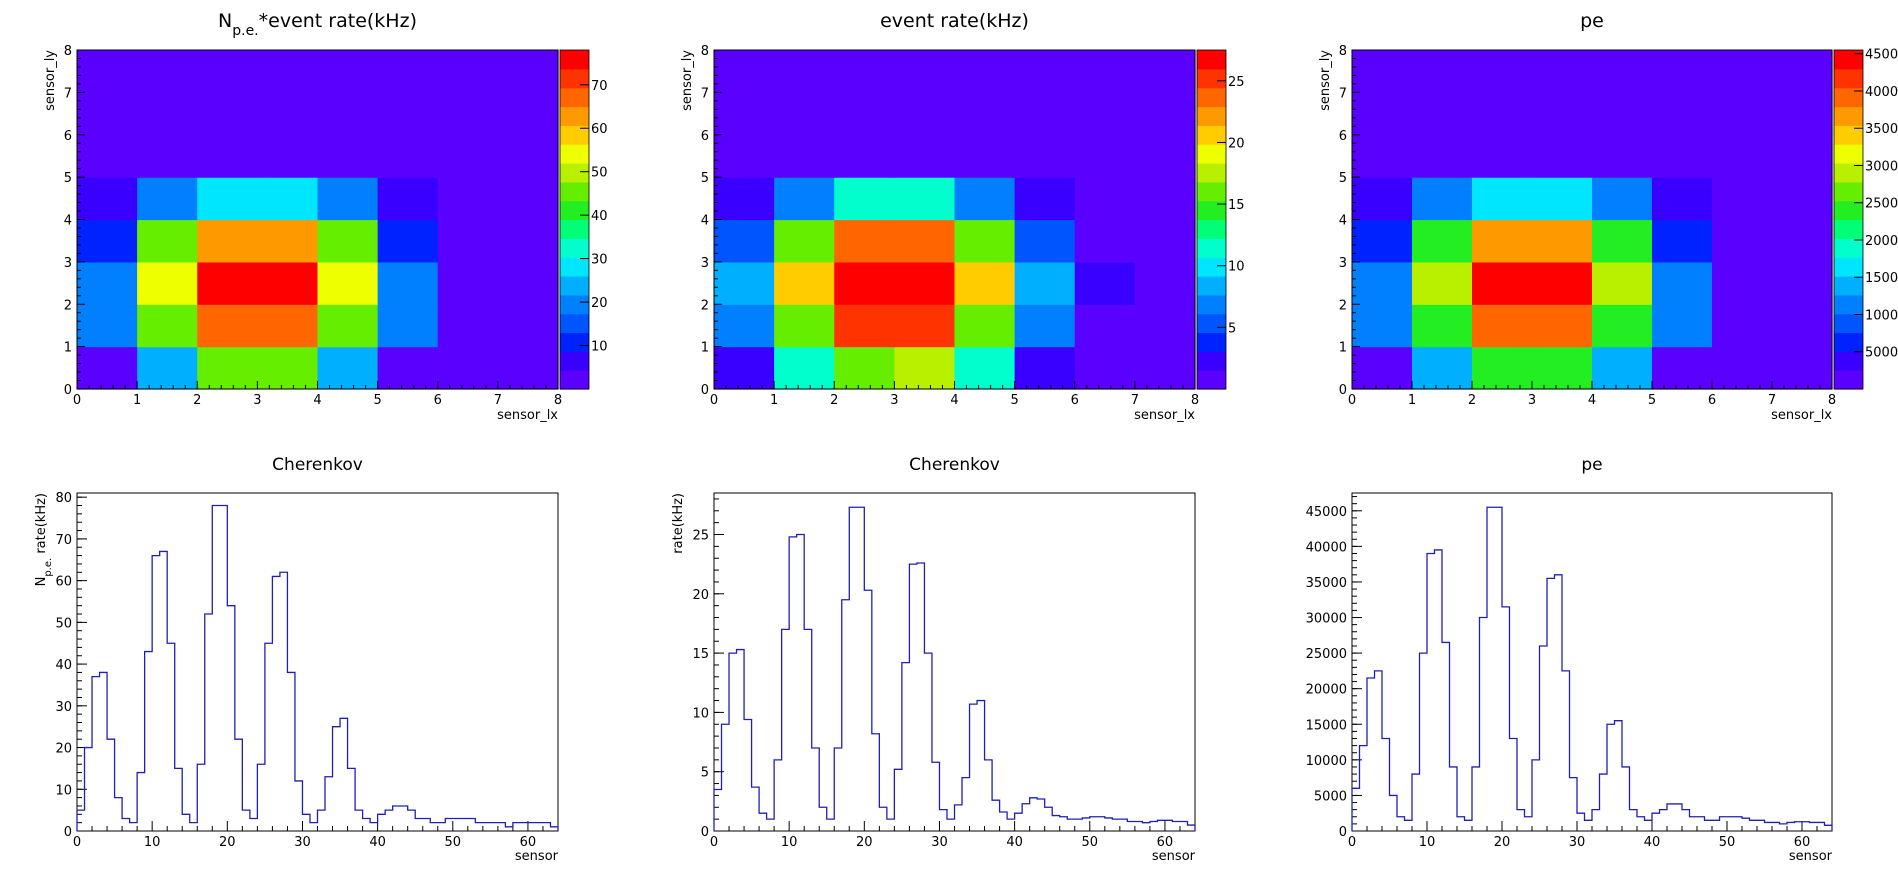  I want to click on y-tick-label: 3, so click(705, 263).